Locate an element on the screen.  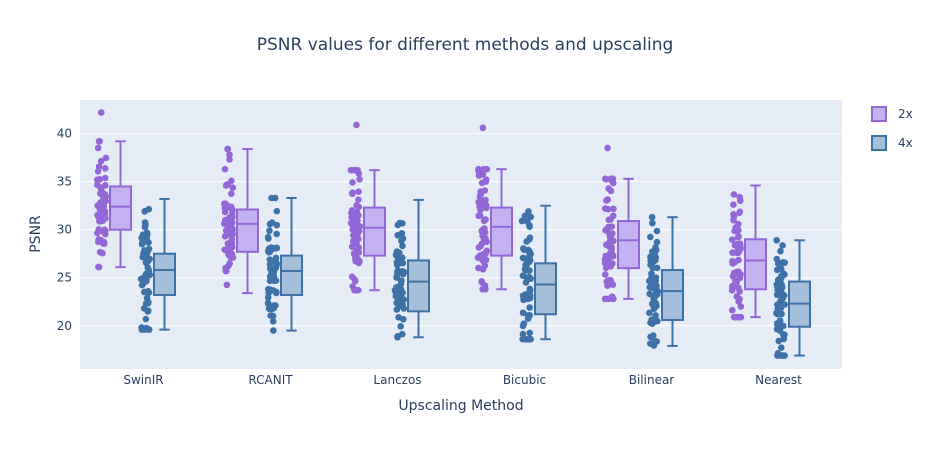
y-axis-label: PSNR is located at coordinates (36, 234).